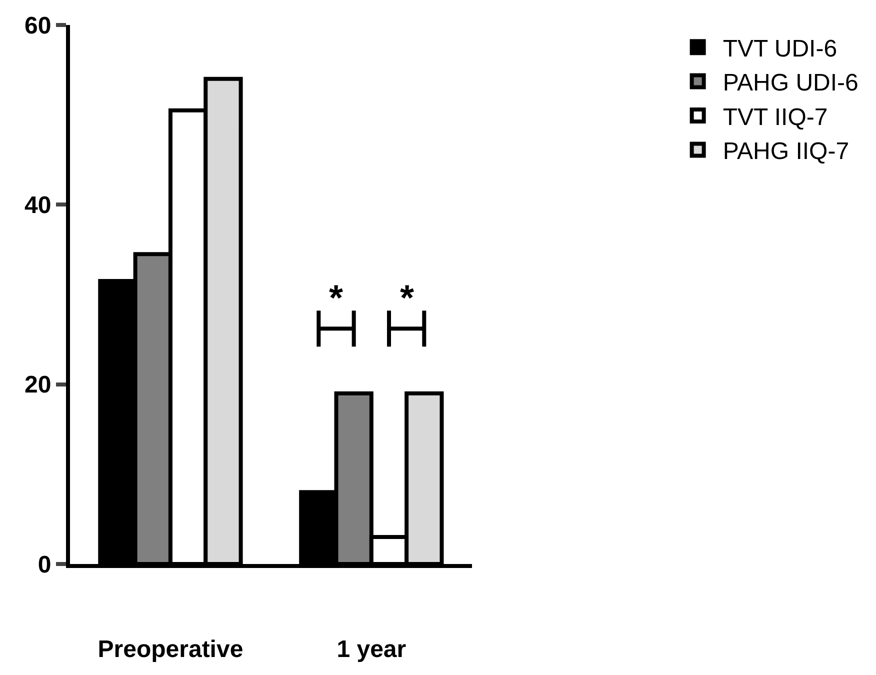 The height and width of the screenshot is (675, 876). I want to click on y-tick-label: 60, so click(38, 26).